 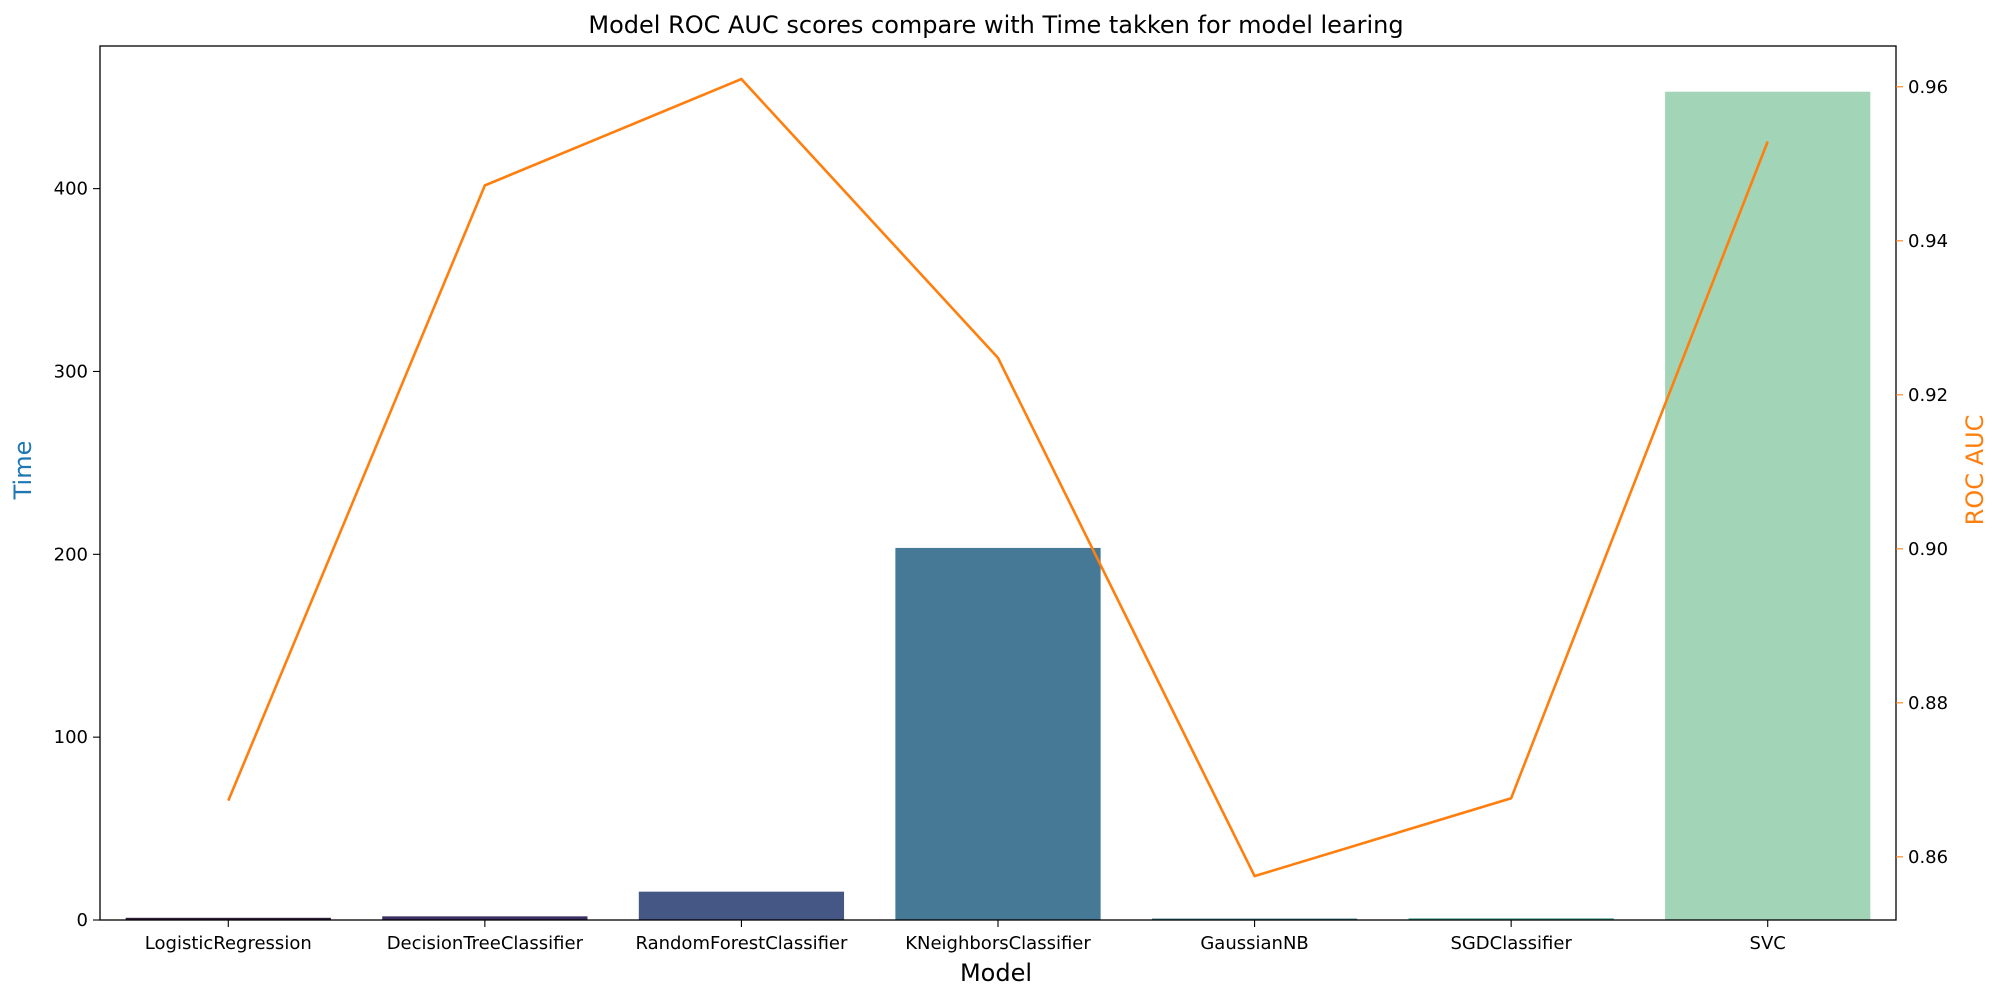 I want to click on y2-axis-label: ROC AUC, so click(x=1975, y=470).